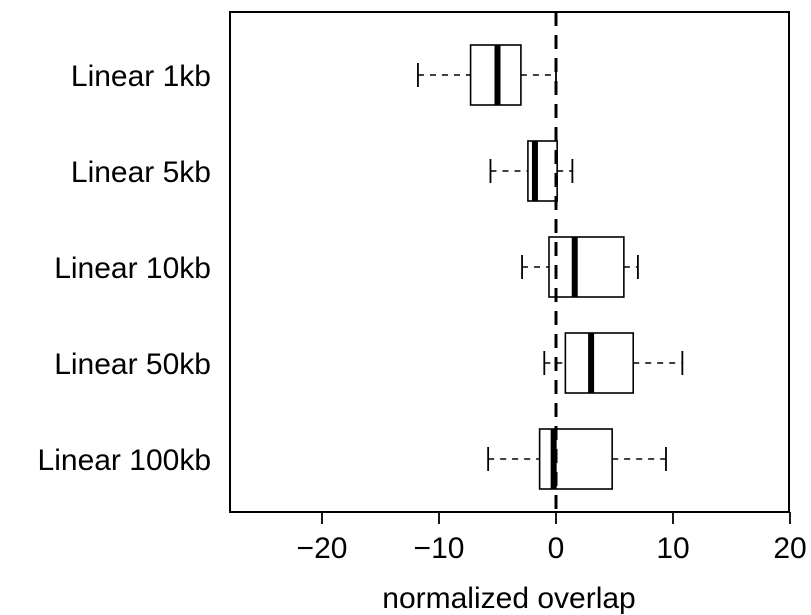  What do you see at coordinates (141, 172) in the screenshot?
I see `category-label: Linear 5kb` at bounding box center [141, 172].